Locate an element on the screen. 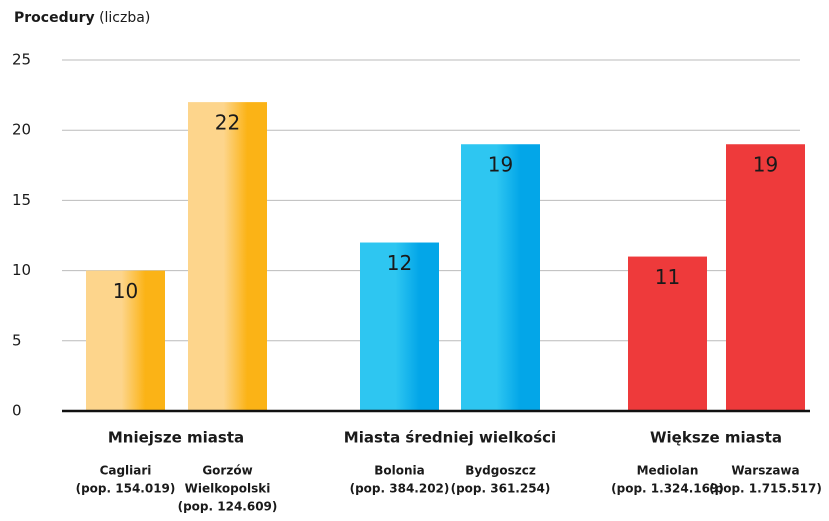 This screenshot has width=829, height=521. category-label: Bydgoszcz is located at coordinates (500, 471).